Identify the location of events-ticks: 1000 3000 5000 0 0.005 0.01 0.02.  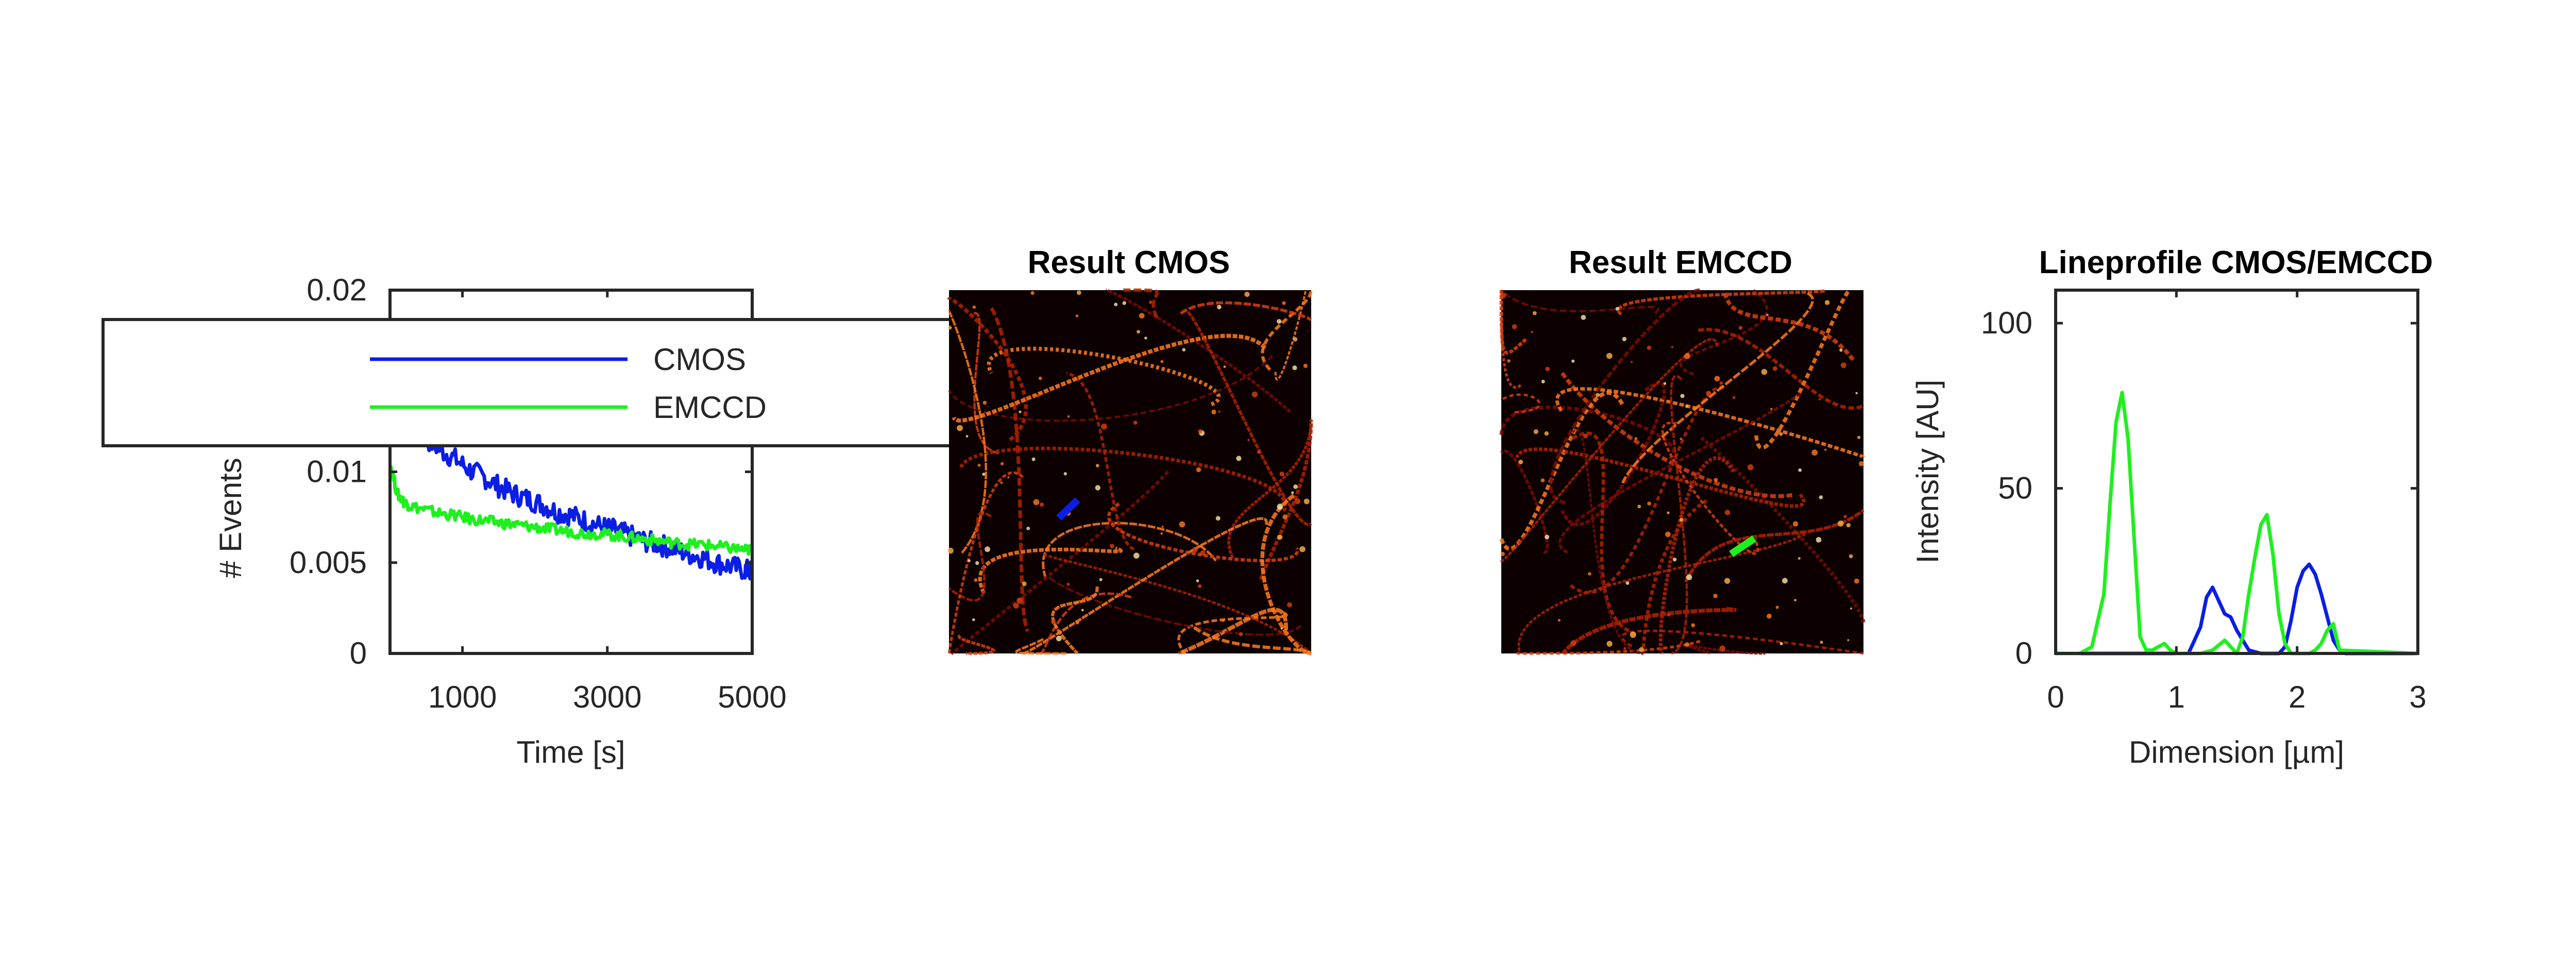
(538, 493).